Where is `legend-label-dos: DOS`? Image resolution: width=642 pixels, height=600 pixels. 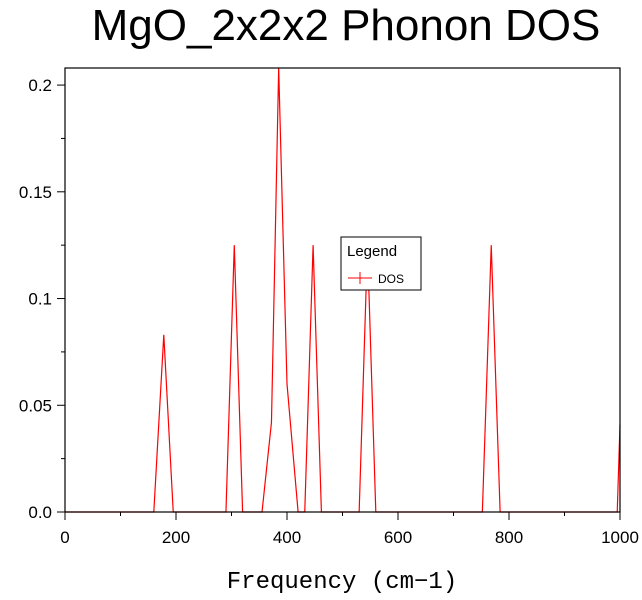 legend-label-dos: DOS is located at coordinates (391, 279).